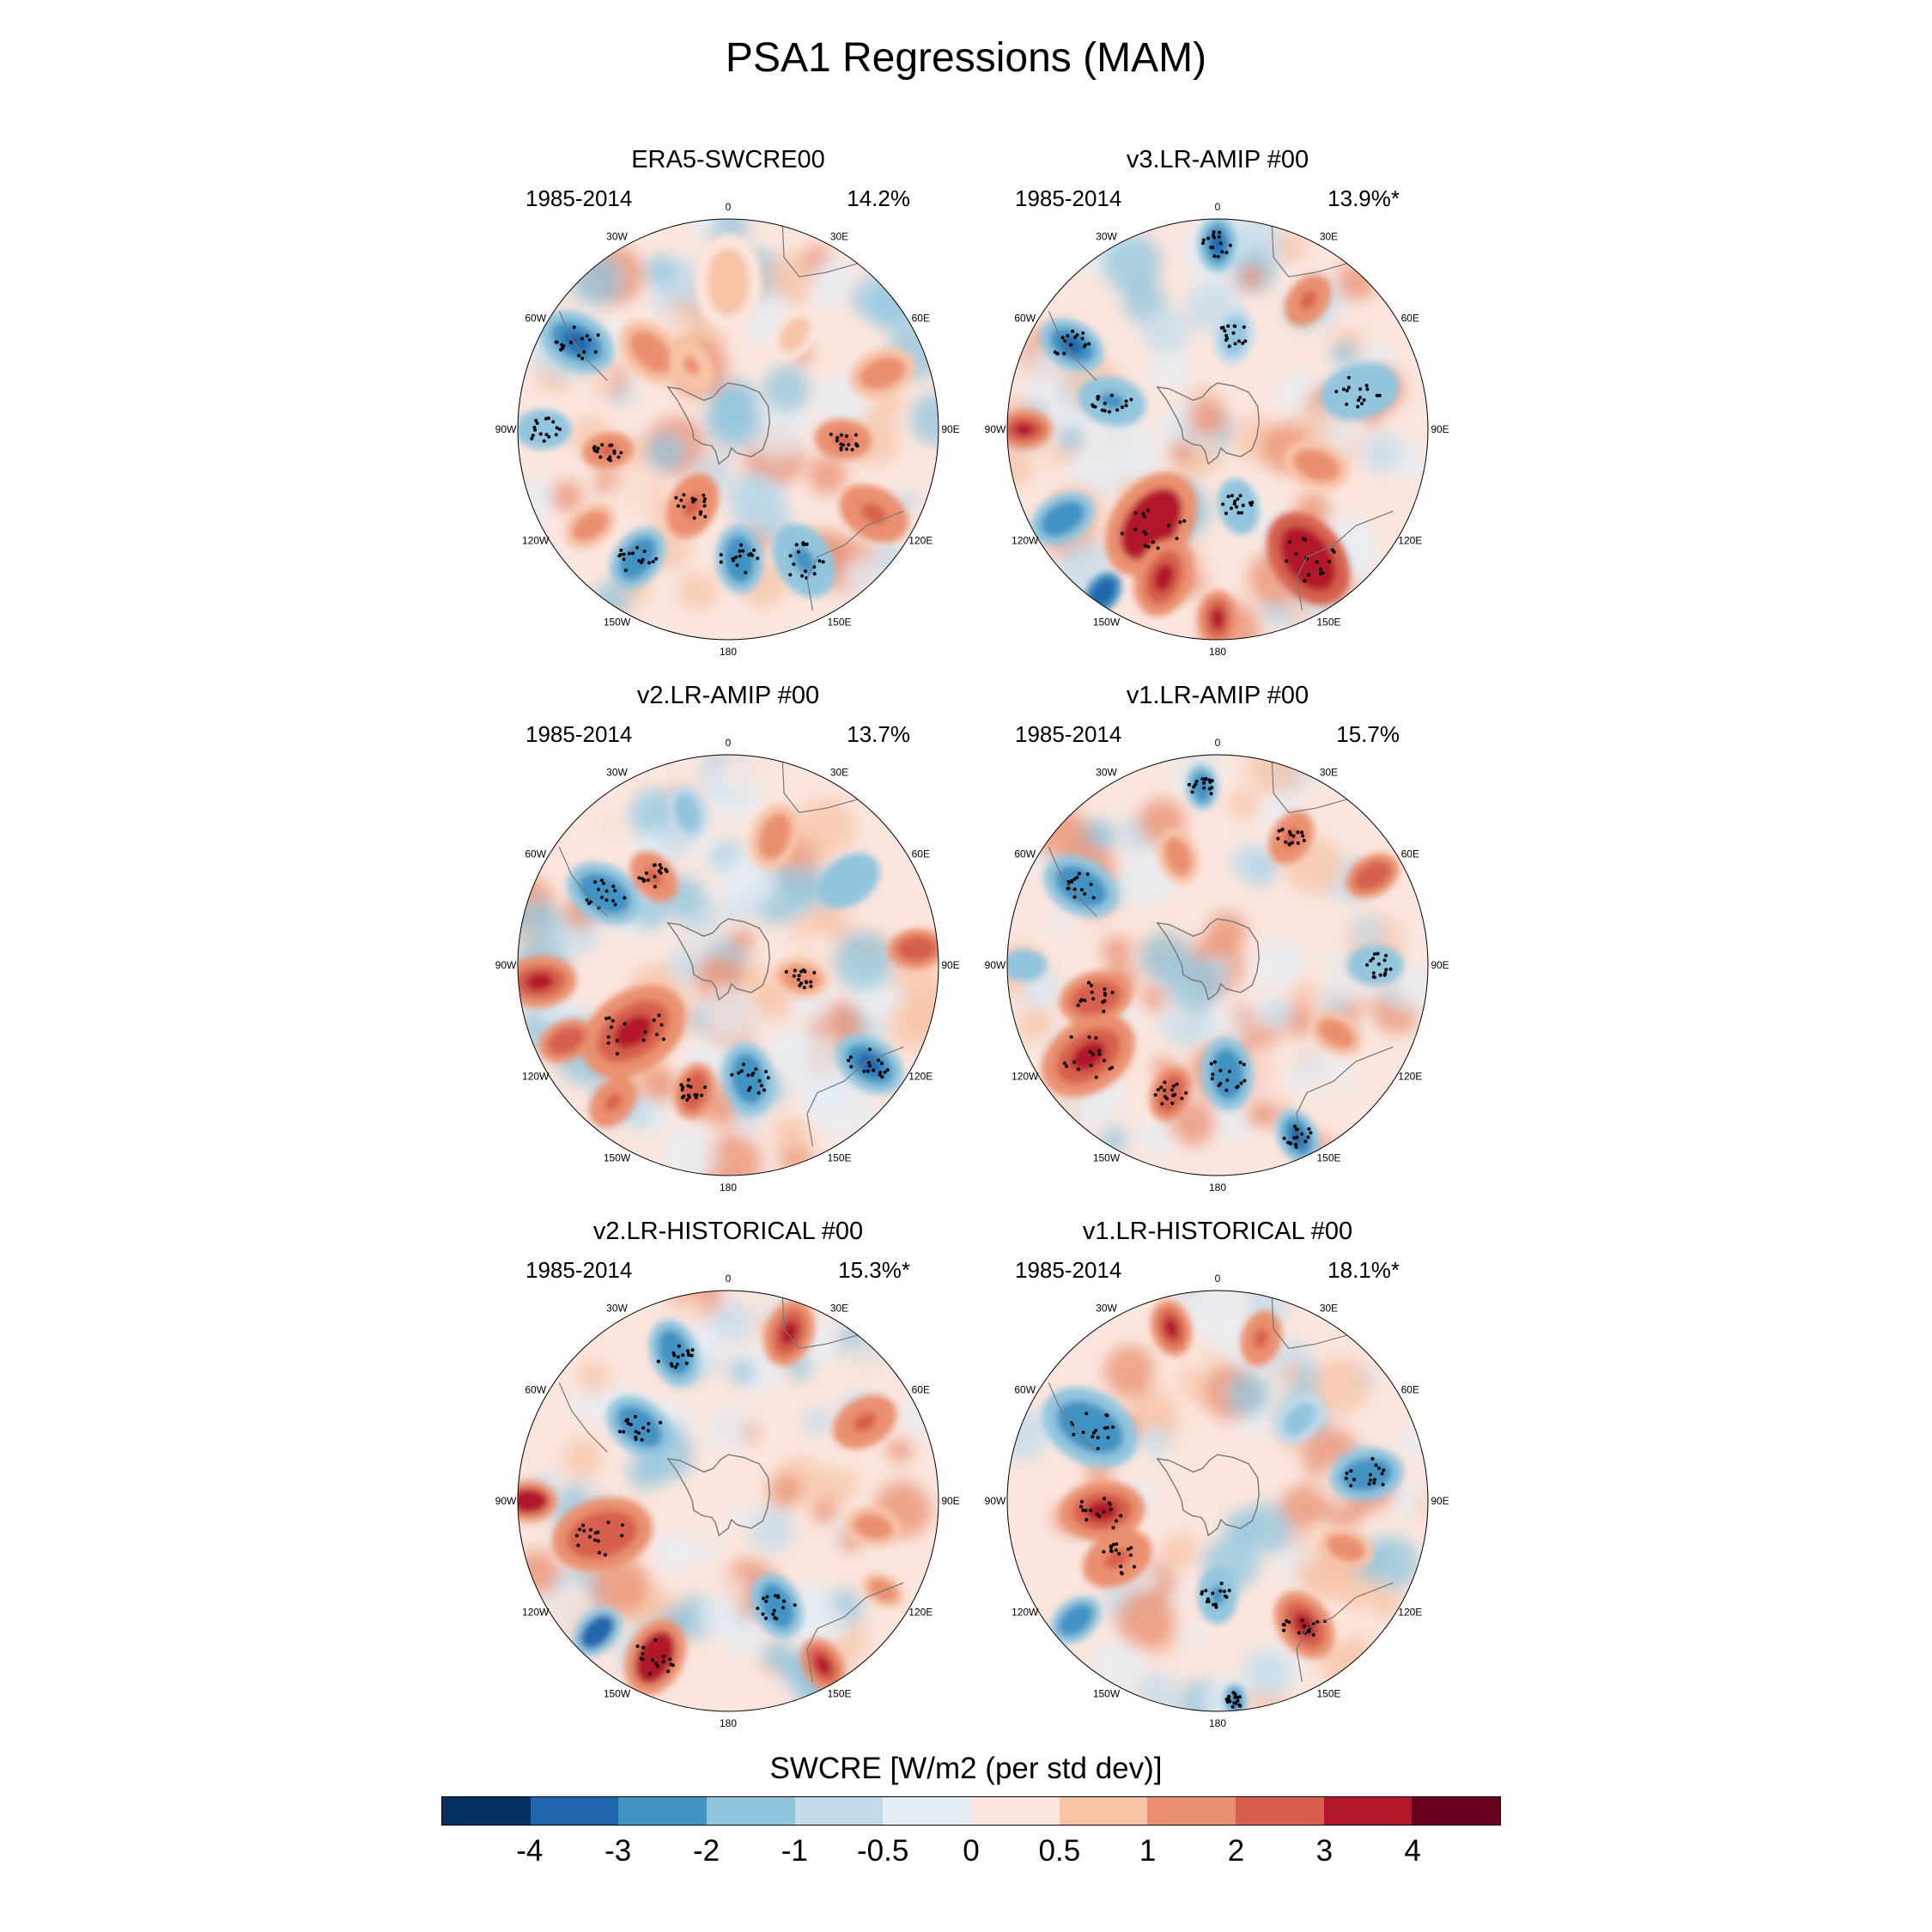  I want to click on colorbar-tick: -0.5, so click(883, 1851).